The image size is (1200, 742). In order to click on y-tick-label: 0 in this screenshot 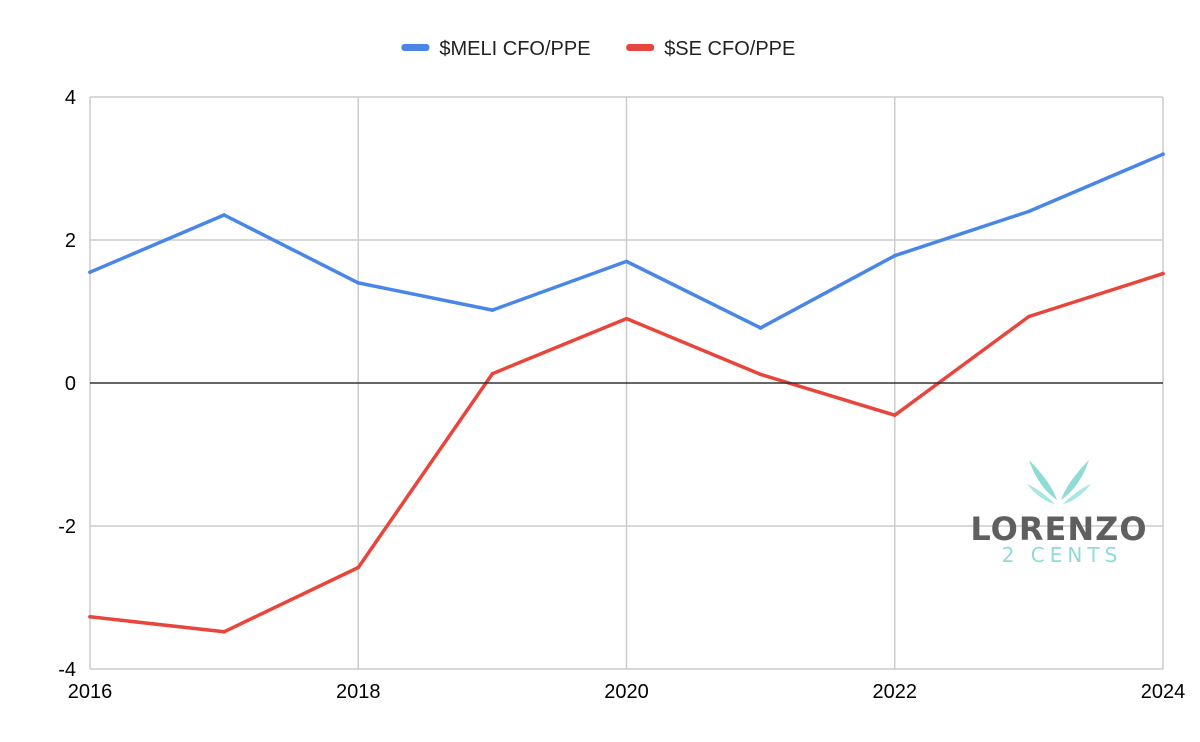, I will do `click(70, 384)`.